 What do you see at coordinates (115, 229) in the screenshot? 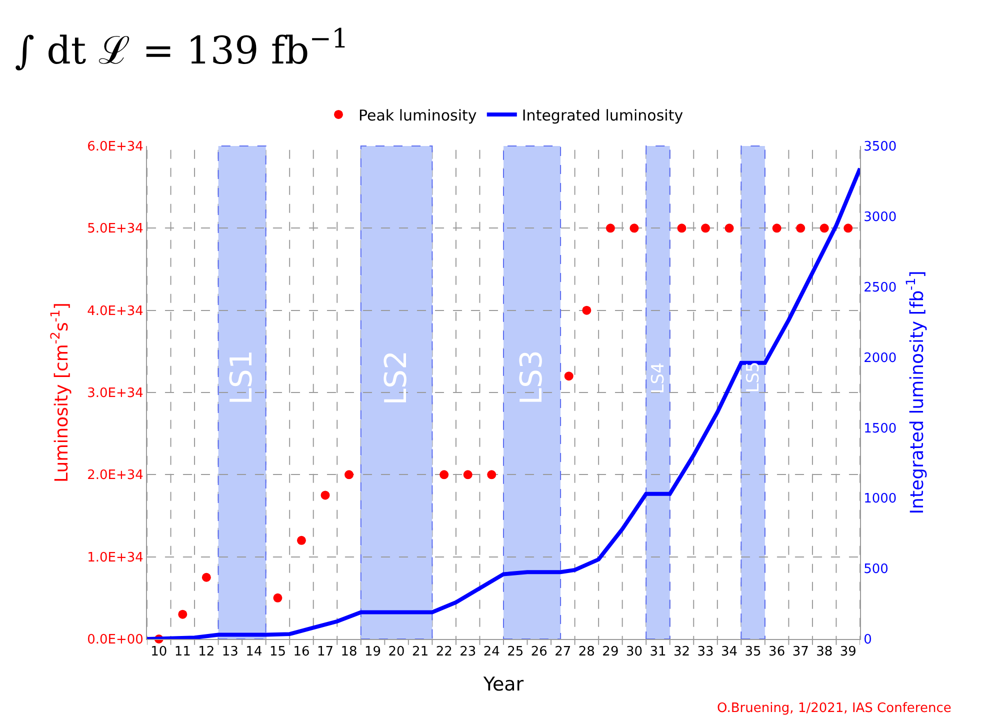
I see `y-tick-label: 5.0E+34` at bounding box center [115, 229].